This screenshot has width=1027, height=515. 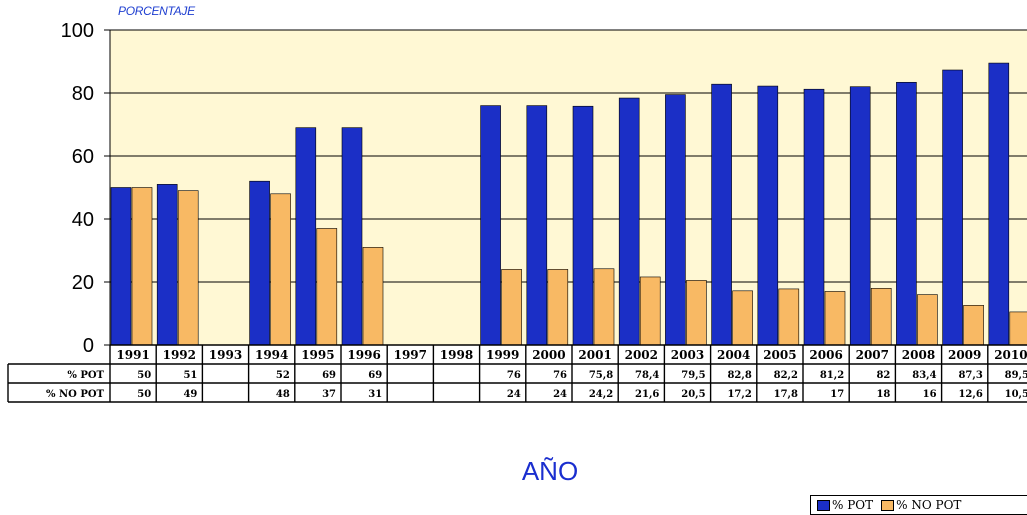 I want to click on table-value: 48, so click(x=283, y=394).